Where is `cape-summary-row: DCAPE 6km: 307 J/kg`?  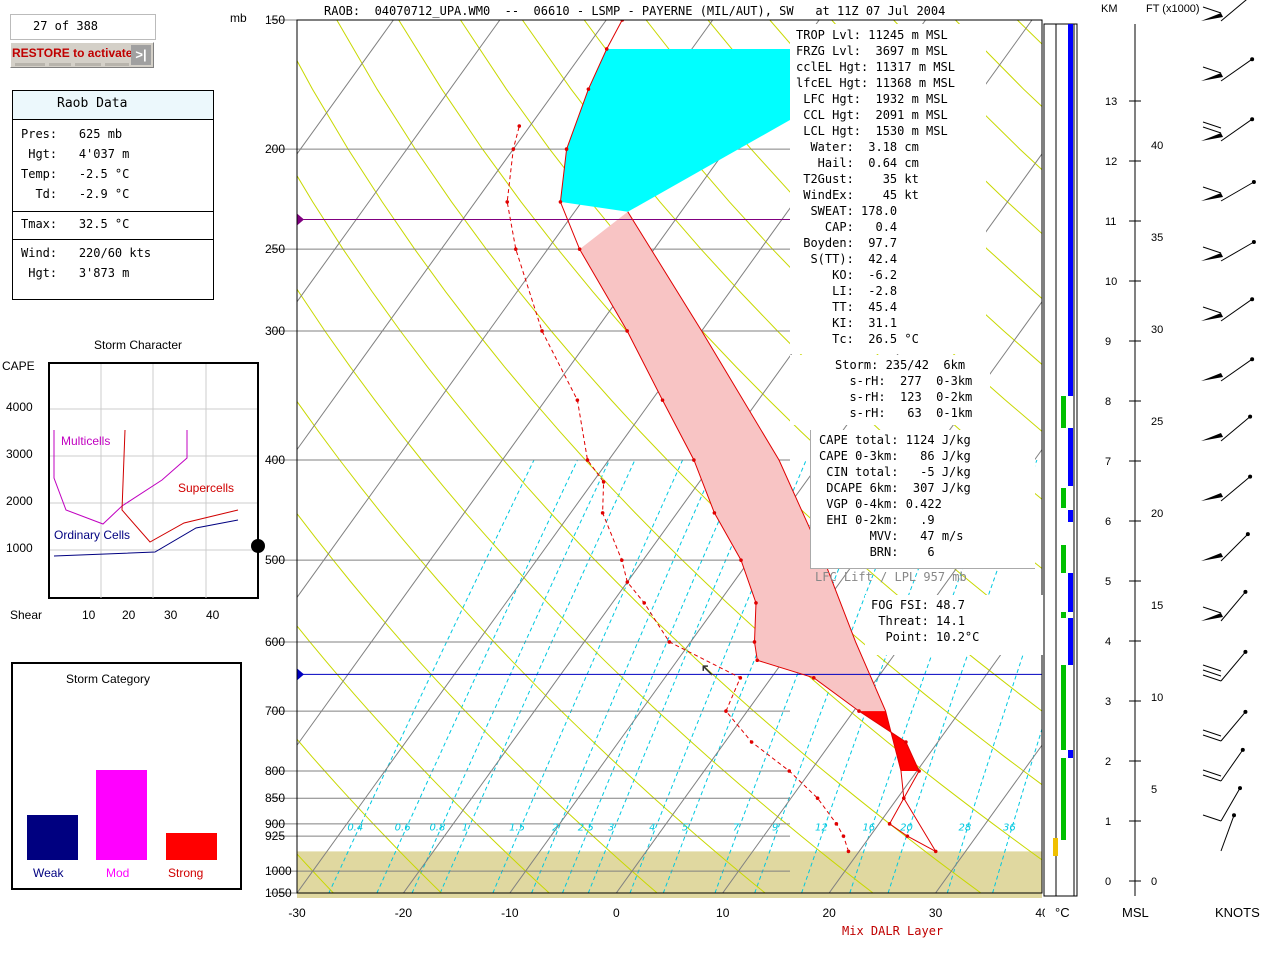 cape-summary-row: DCAPE 6km: 307 J/kg is located at coordinates (895, 488).